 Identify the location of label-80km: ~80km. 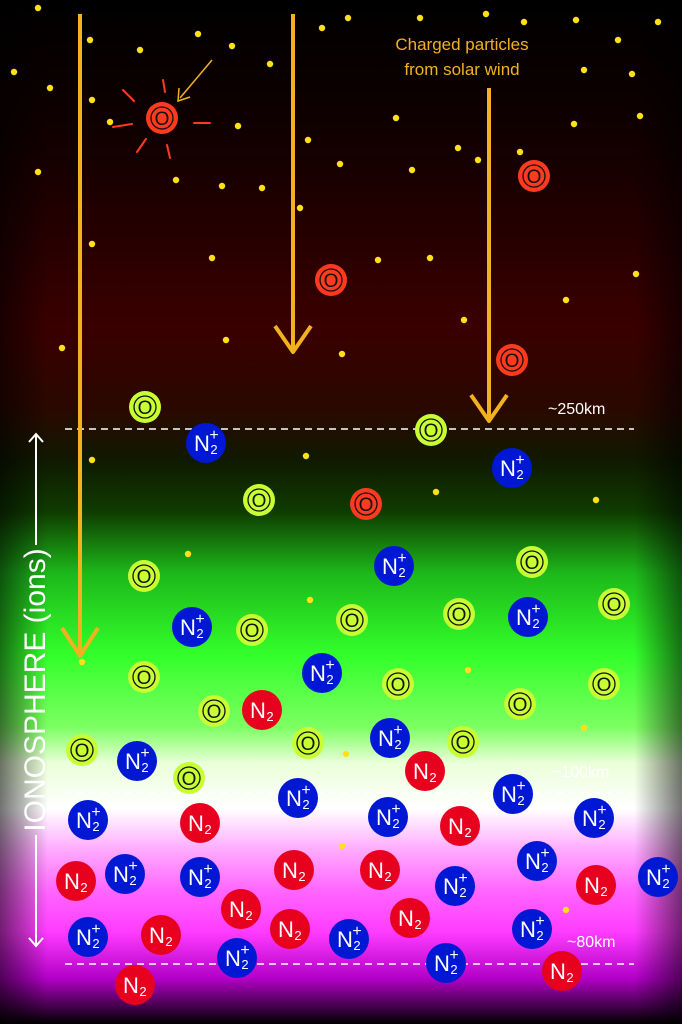
(591, 942).